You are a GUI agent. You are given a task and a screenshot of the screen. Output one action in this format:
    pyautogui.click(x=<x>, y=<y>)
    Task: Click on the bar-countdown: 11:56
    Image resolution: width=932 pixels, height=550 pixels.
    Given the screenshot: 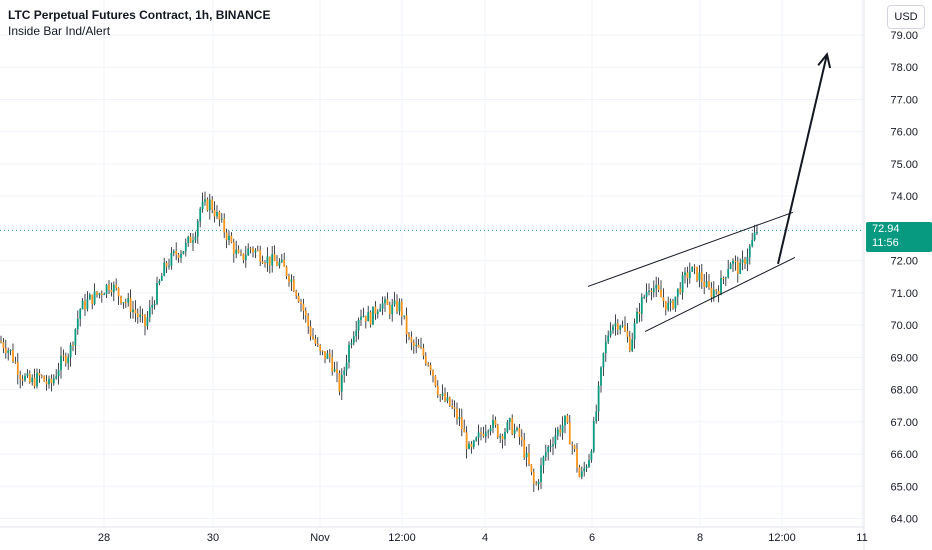 What is the action you would take?
    pyautogui.click(x=885, y=243)
    